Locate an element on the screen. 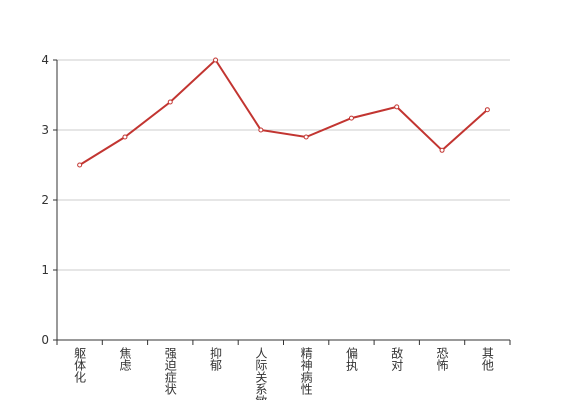 The width and height of the screenshot is (567, 400). x-tick-label: 敌对 is located at coordinates (397, 358).